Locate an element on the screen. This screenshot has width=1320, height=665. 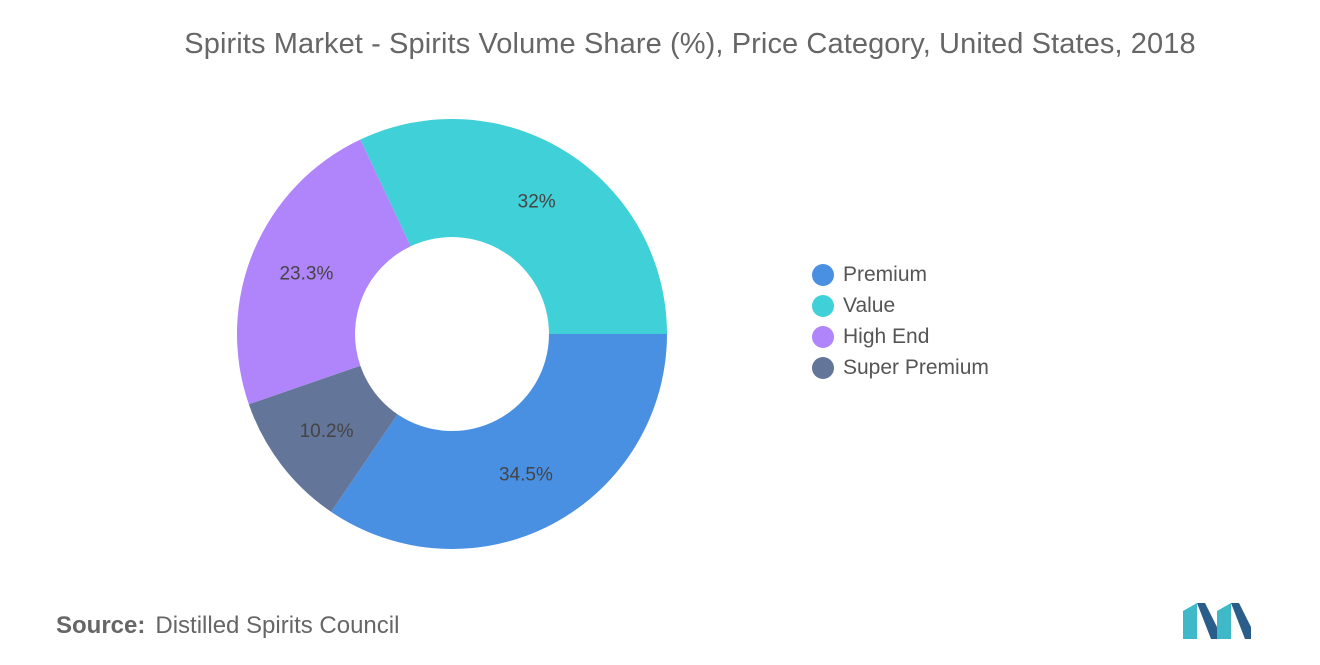
legend-label: High End is located at coordinates (886, 336).